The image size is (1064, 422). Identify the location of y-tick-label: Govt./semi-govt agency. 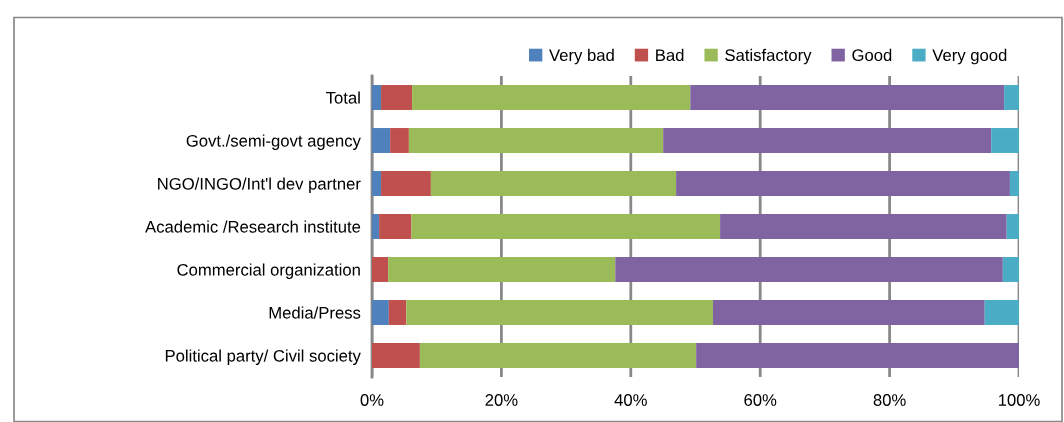
(273, 142).